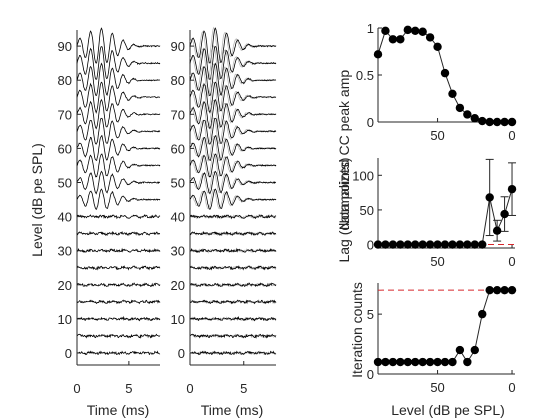 This screenshot has width=560, height=420. Describe the element at coordinates (76, 388) in the screenshot. I see `x-tick-label-left-0: 0` at that location.